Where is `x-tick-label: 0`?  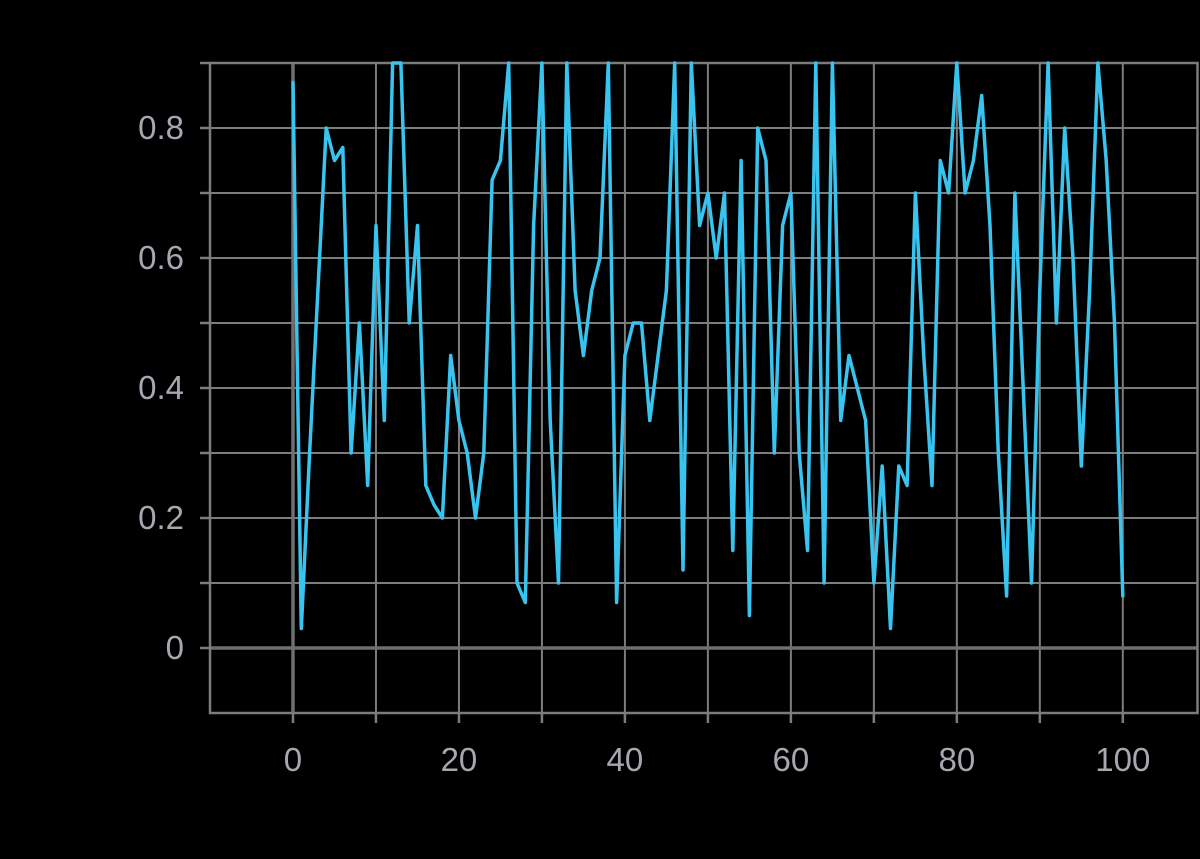 x-tick-label: 0 is located at coordinates (293, 759).